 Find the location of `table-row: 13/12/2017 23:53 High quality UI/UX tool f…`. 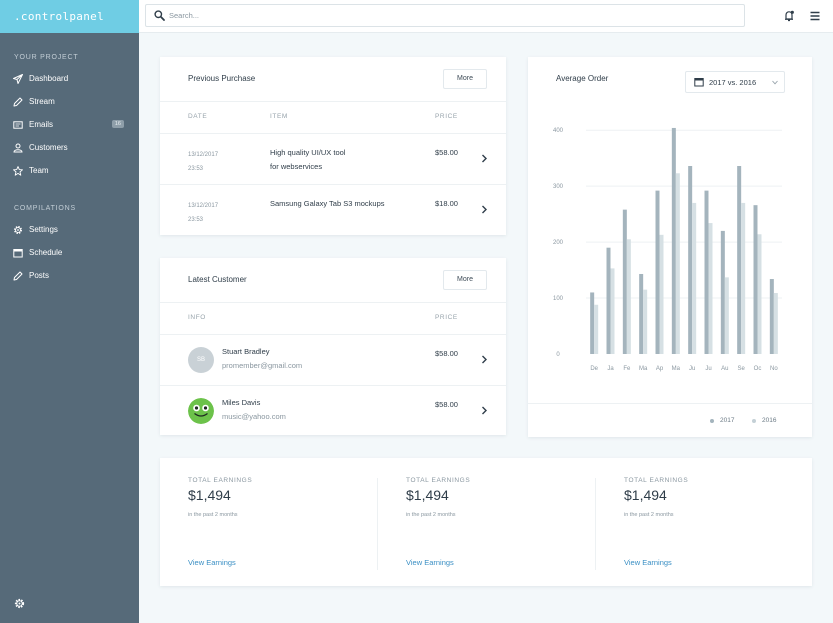

table-row: 13/12/2017 23:53 High quality UI/UX tool f… is located at coordinates (333, 159).